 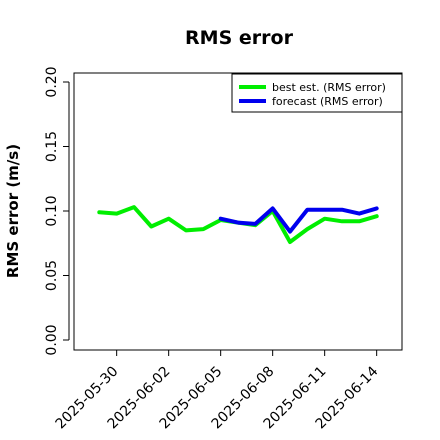 What do you see at coordinates (52, 339) in the screenshot?
I see `y-tick-label: 0.00` at bounding box center [52, 339].